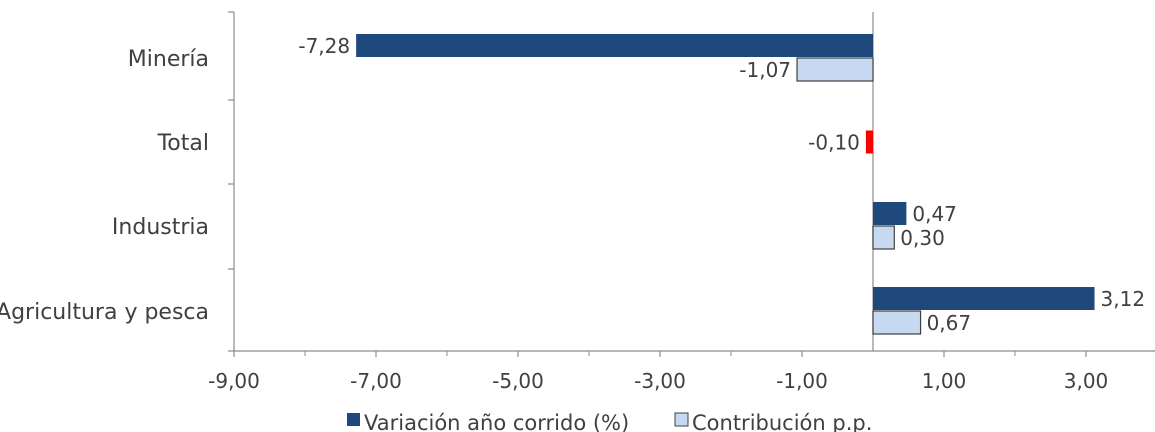  I want to click on data-label: -7,28, so click(324, 46).